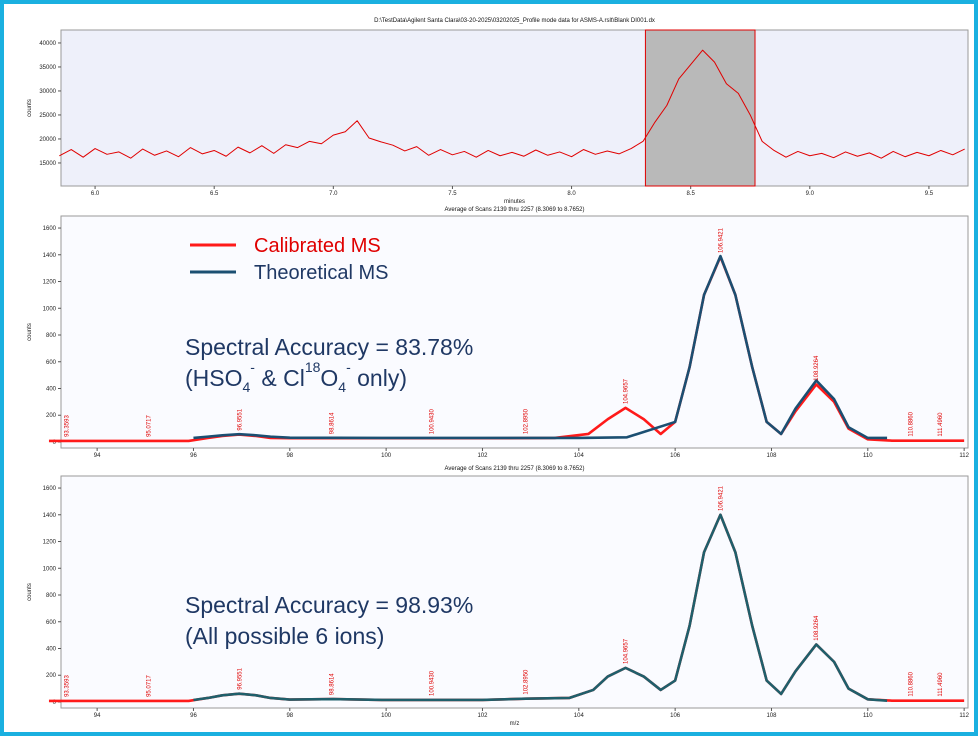 The width and height of the screenshot is (978, 736). I want to click on annotation-part: Spectral Accuracy = 98.93%, so click(329, 605).